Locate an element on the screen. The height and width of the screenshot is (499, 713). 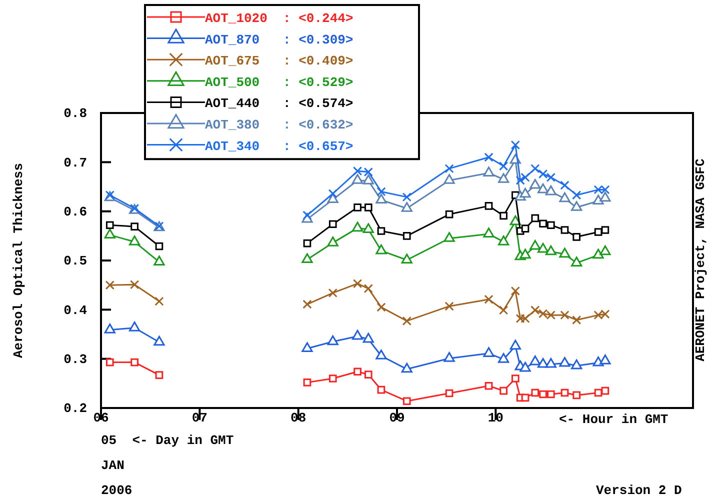
y-tick-label: 0.5 is located at coordinates (76, 261).